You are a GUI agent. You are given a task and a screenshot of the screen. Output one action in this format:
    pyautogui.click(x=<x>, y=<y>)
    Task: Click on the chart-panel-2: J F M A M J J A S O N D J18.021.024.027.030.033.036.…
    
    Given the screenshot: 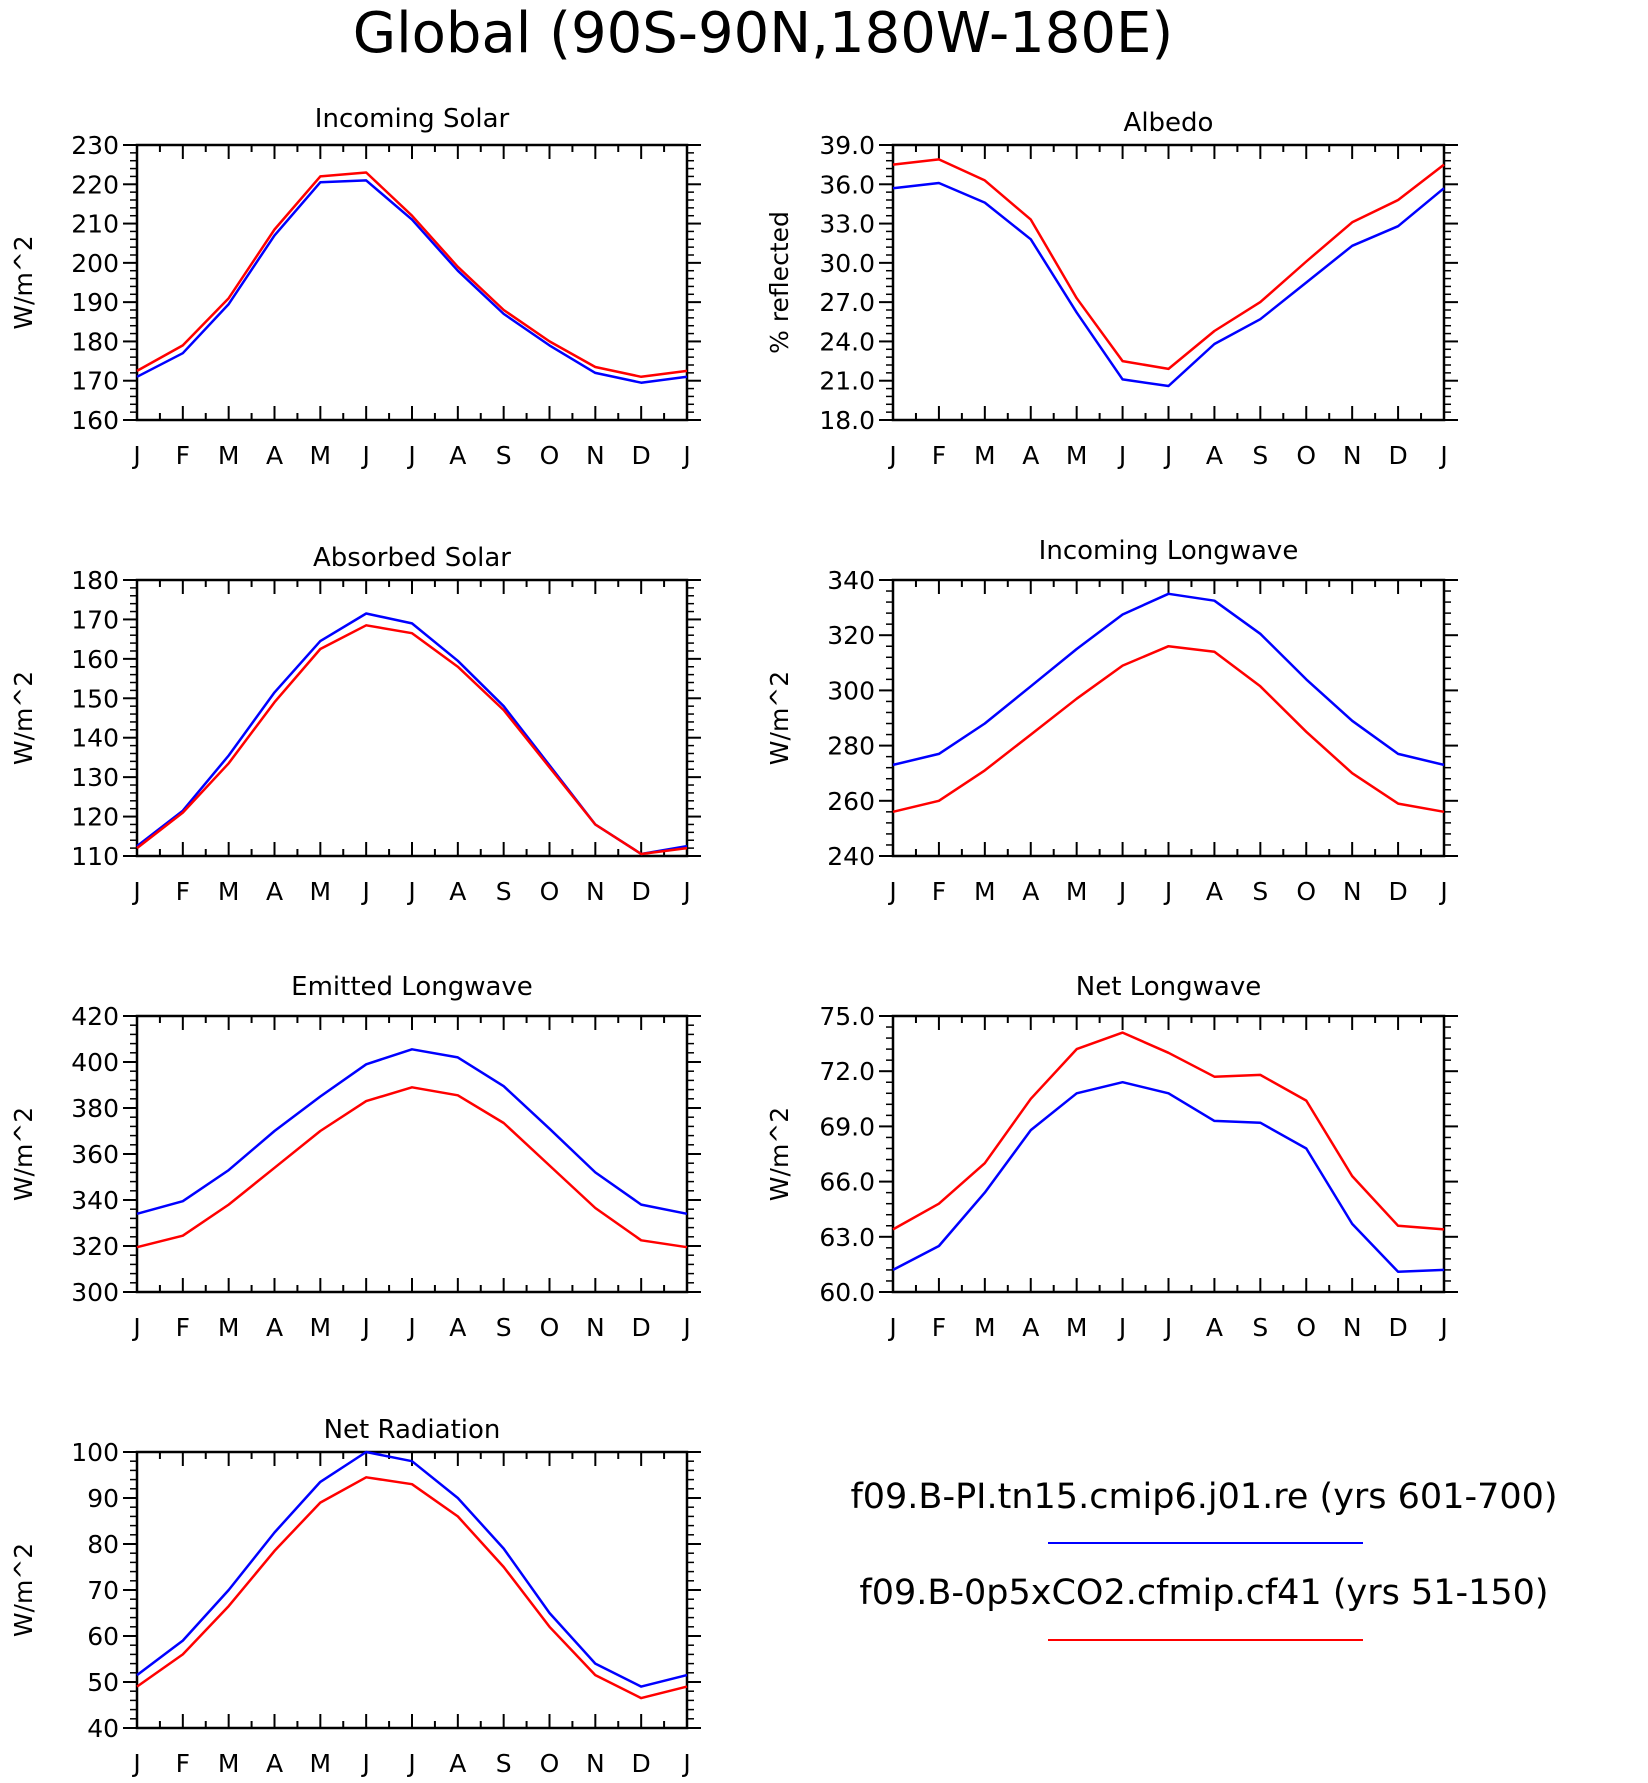 What is the action you would take?
    pyautogui.click(x=1111, y=289)
    